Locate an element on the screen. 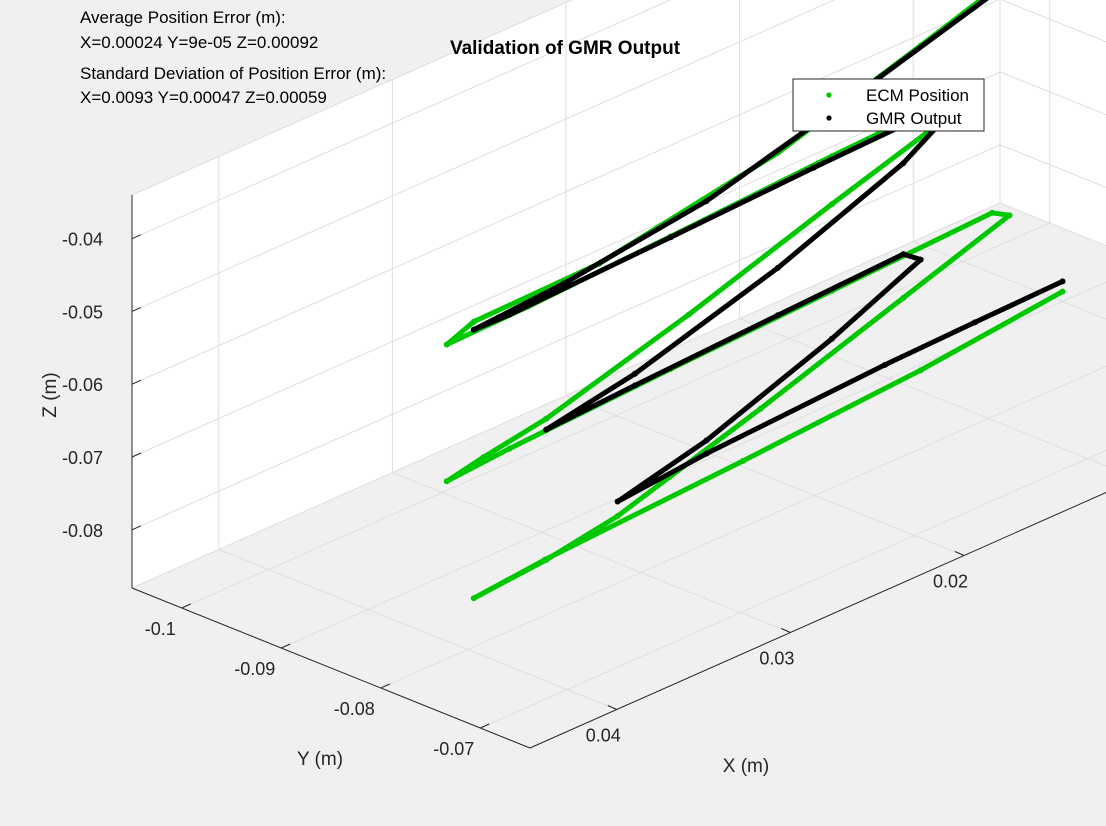 The width and height of the screenshot is (1106, 826). y-tick-label-3: -0.07 is located at coordinates (453, 749).